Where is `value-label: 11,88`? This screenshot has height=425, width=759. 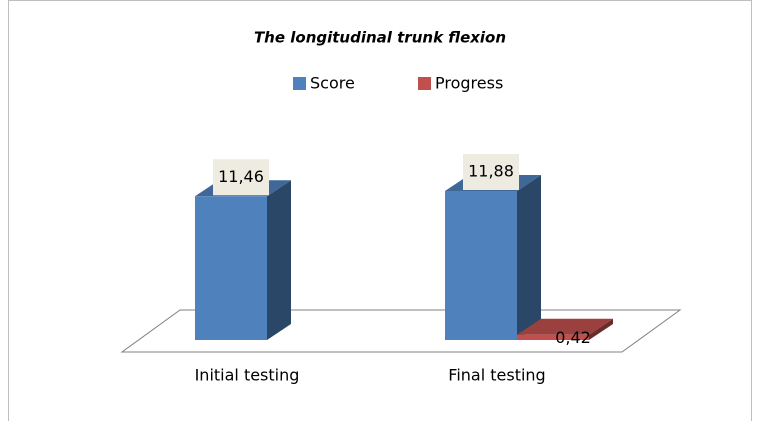
value-label: 11,88 is located at coordinates (491, 171).